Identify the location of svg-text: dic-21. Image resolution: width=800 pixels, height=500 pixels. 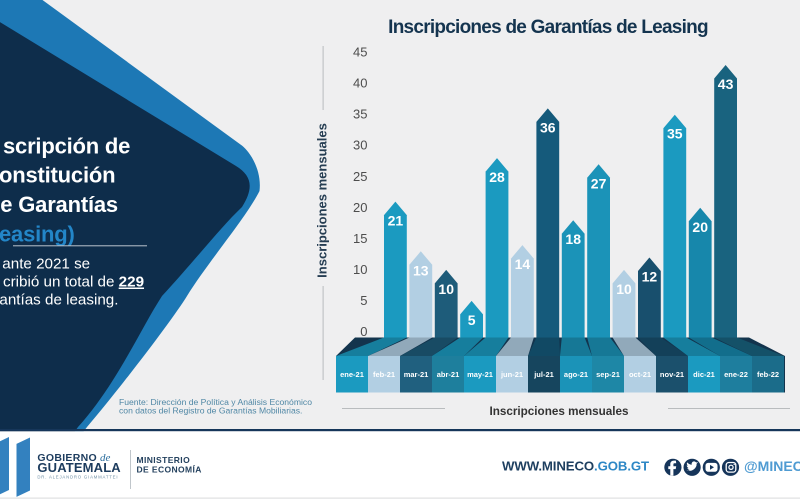
(704, 374).